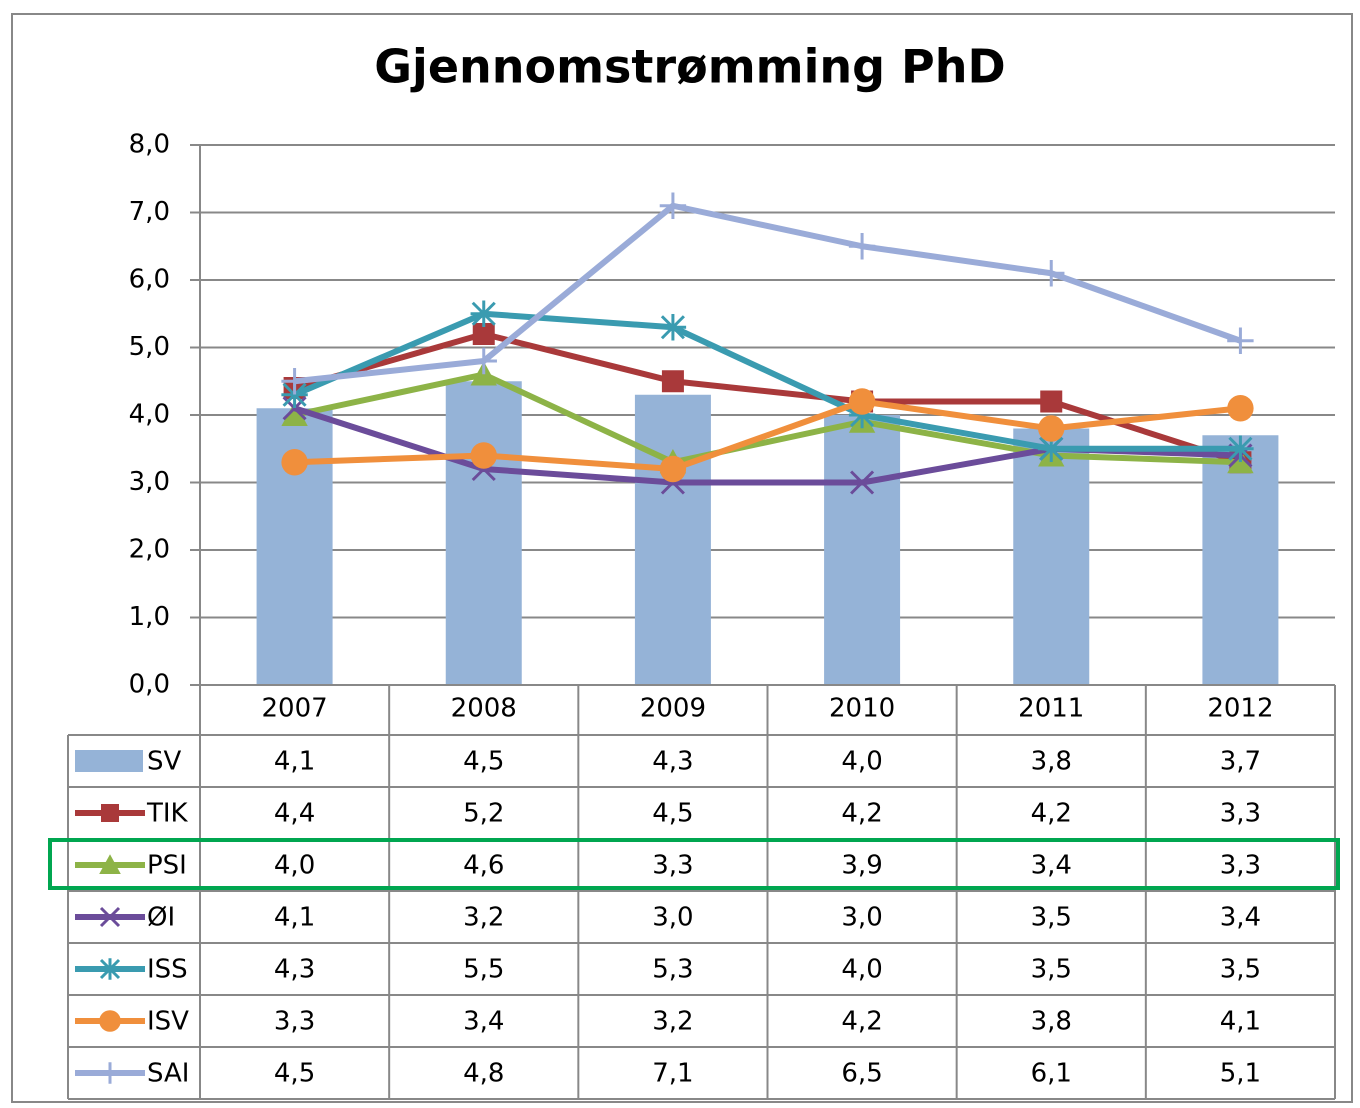 The height and width of the screenshot is (1108, 1360). Describe the element at coordinates (149, 347) in the screenshot. I see `y-tick-label: 5,0` at that location.